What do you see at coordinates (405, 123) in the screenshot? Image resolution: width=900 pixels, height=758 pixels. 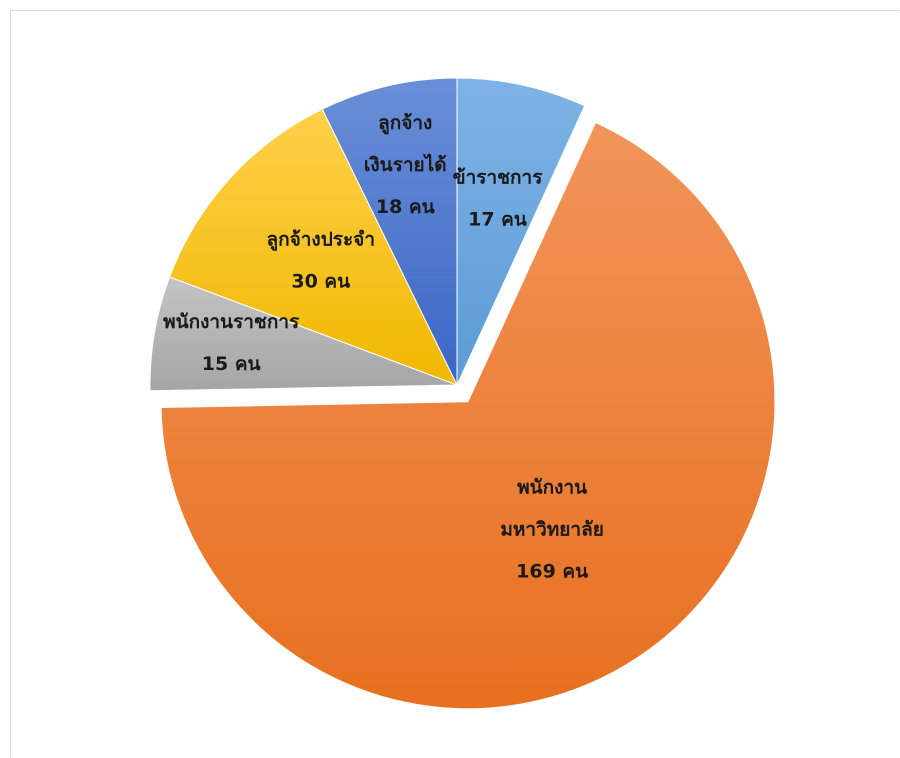 I see `slice-label: ลูกจ้าง` at bounding box center [405, 123].